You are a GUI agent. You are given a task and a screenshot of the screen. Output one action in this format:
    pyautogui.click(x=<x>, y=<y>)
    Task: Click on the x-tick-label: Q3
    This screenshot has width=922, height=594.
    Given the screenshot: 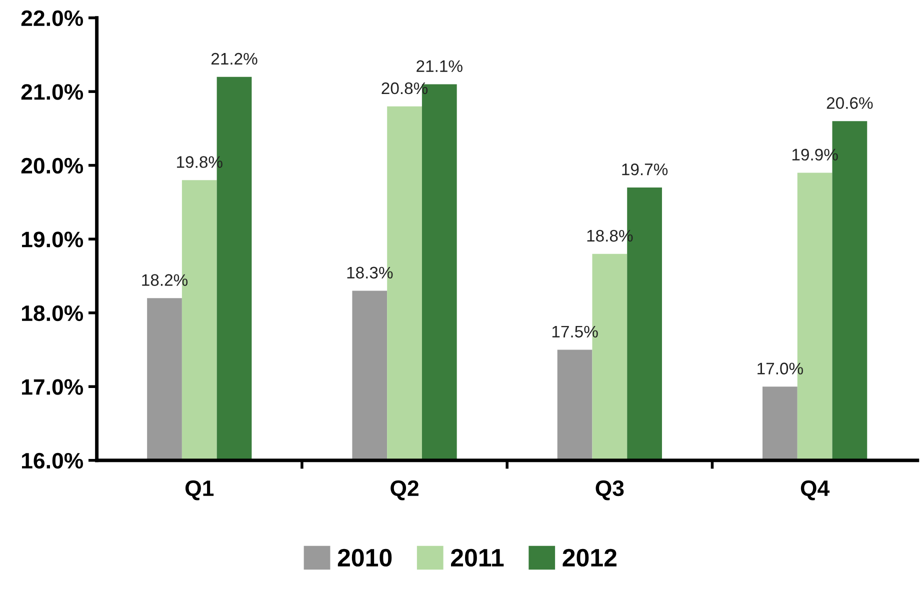 What is the action you would take?
    pyautogui.click(x=610, y=490)
    